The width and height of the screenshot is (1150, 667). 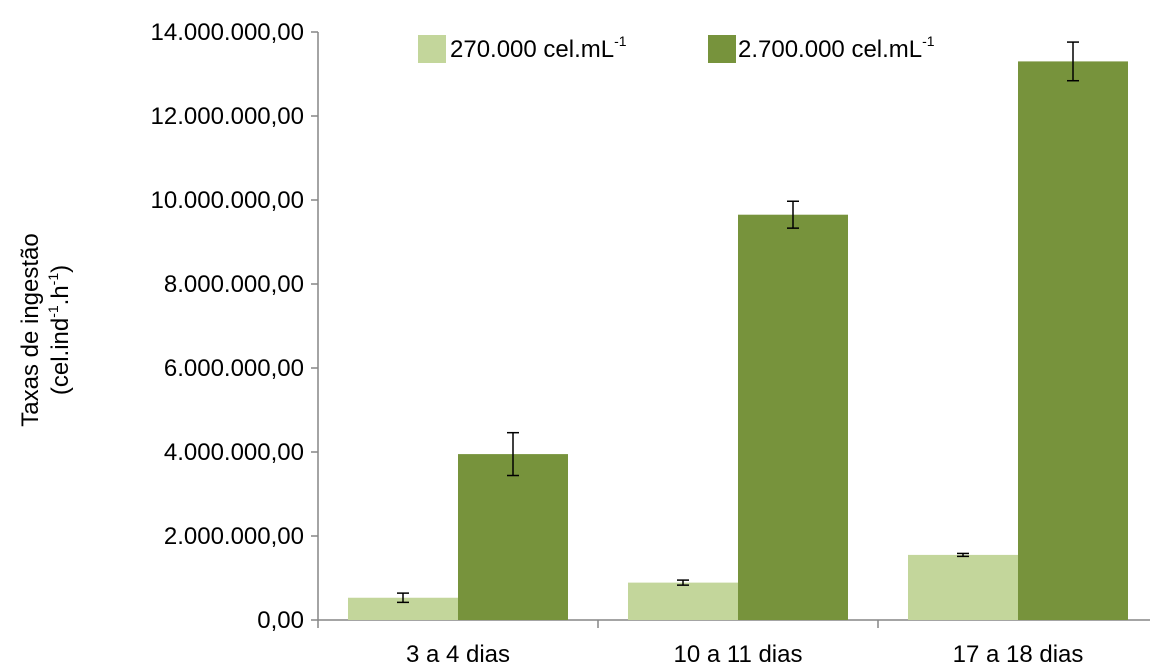 What do you see at coordinates (458, 654) in the screenshot?
I see `x-category-label: 3 a 4 dias` at bounding box center [458, 654].